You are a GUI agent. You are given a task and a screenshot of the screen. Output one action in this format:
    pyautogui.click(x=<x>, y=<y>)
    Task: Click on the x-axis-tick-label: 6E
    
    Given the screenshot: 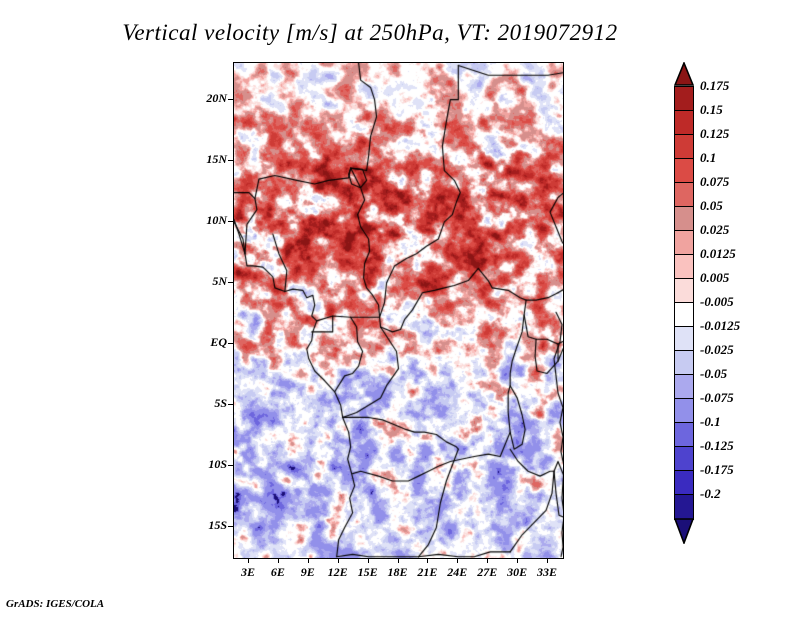 What is the action you would take?
    pyautogui.click(x=277, y=572)
    